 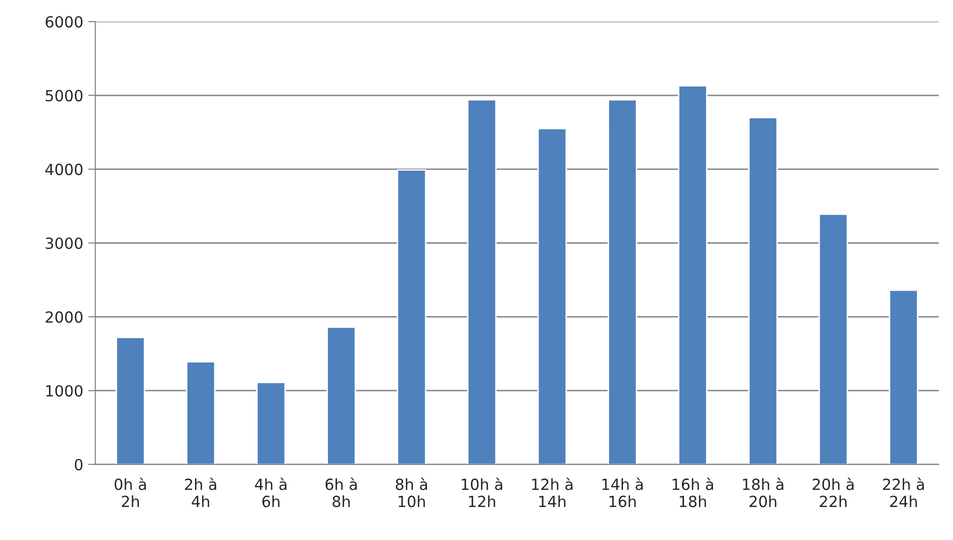 What do you see at coordinates (763, 493) in the screenshot?
I see `x-tick-label: 18h à 20h` at bounding box center [763, 493].